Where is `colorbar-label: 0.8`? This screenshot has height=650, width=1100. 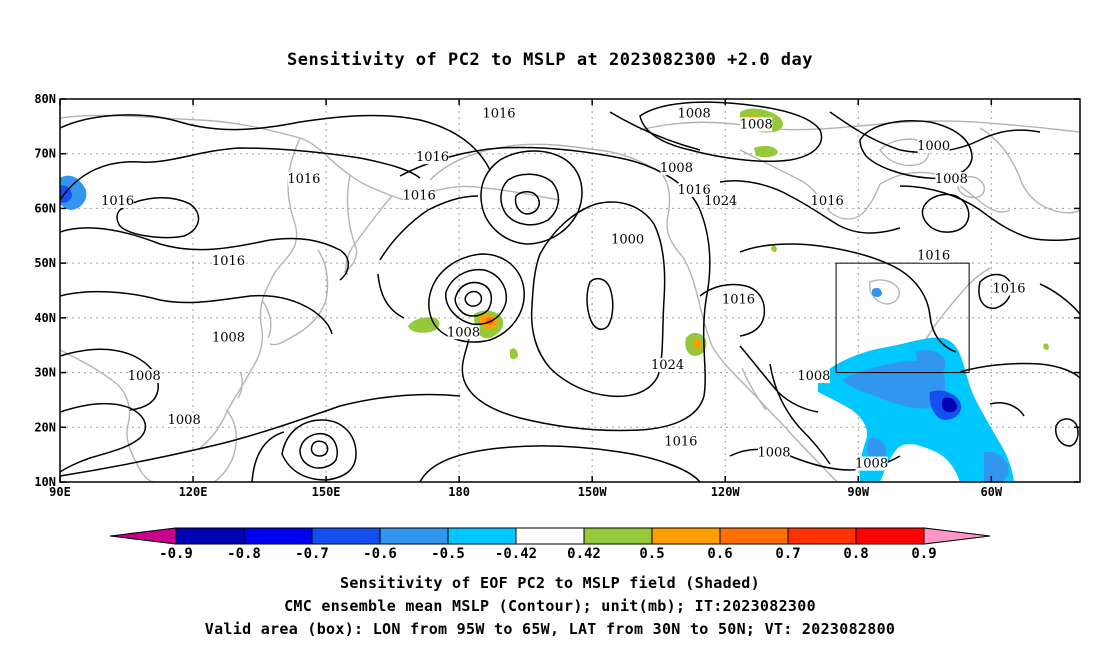 colorbar-label: 0.8 is located at coordinates (855, 554).